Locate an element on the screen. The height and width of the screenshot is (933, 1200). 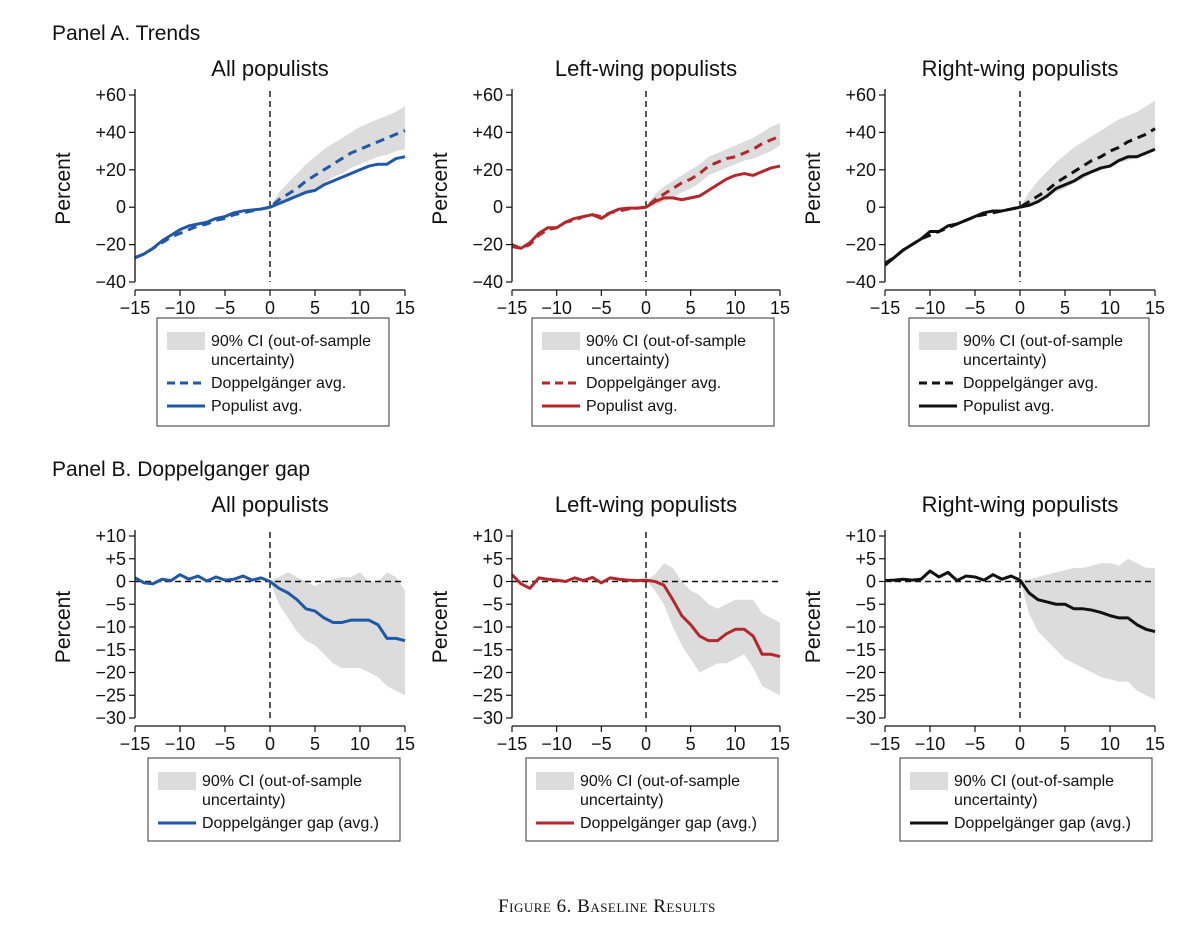
chart-title: All populists is located at coordinates (269, 504).